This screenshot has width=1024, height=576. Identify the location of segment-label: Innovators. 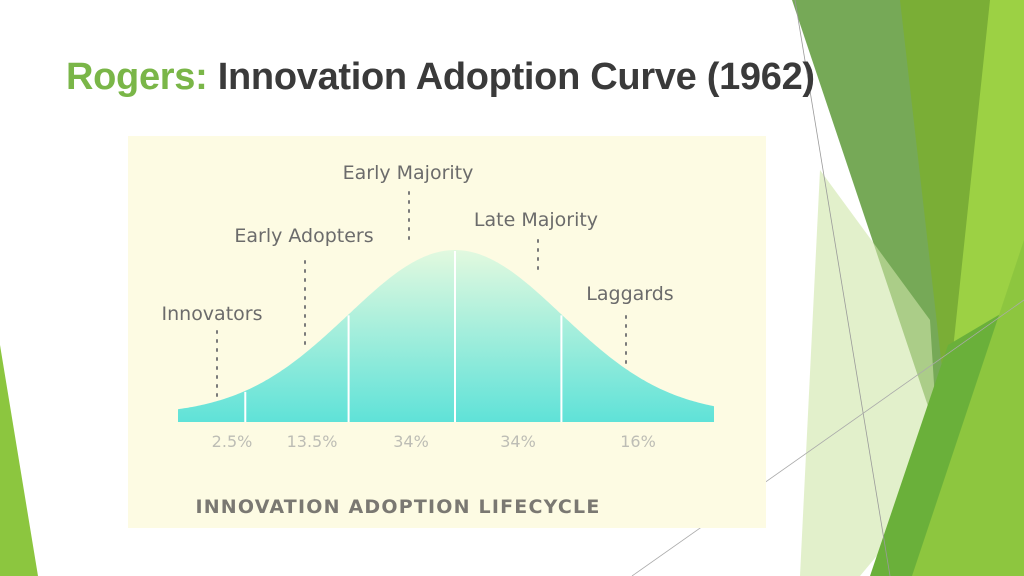
(212, 314).